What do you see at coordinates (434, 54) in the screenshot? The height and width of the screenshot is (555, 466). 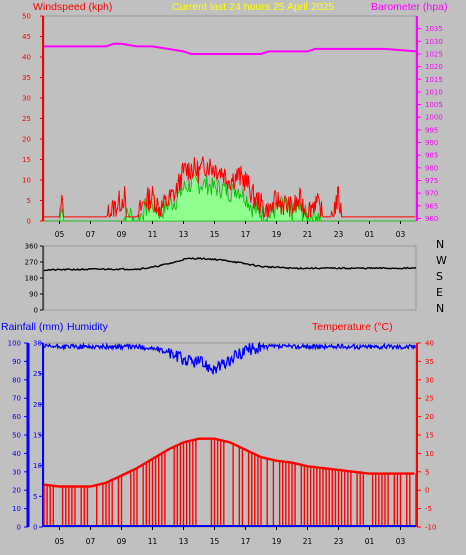 I see `baro-tick-label: 1025` at bounding box center [434, 54].